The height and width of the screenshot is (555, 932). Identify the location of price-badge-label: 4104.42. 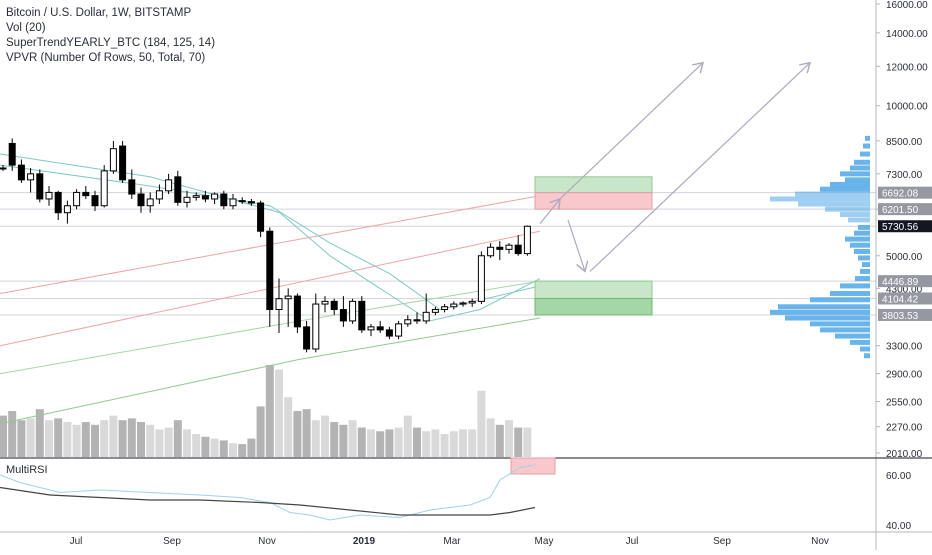
(900, 299).